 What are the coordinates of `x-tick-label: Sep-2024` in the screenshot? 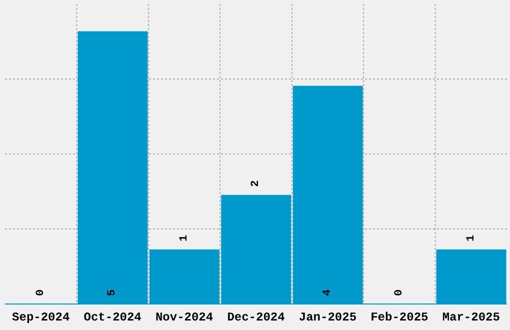 It's located at (41, 317).